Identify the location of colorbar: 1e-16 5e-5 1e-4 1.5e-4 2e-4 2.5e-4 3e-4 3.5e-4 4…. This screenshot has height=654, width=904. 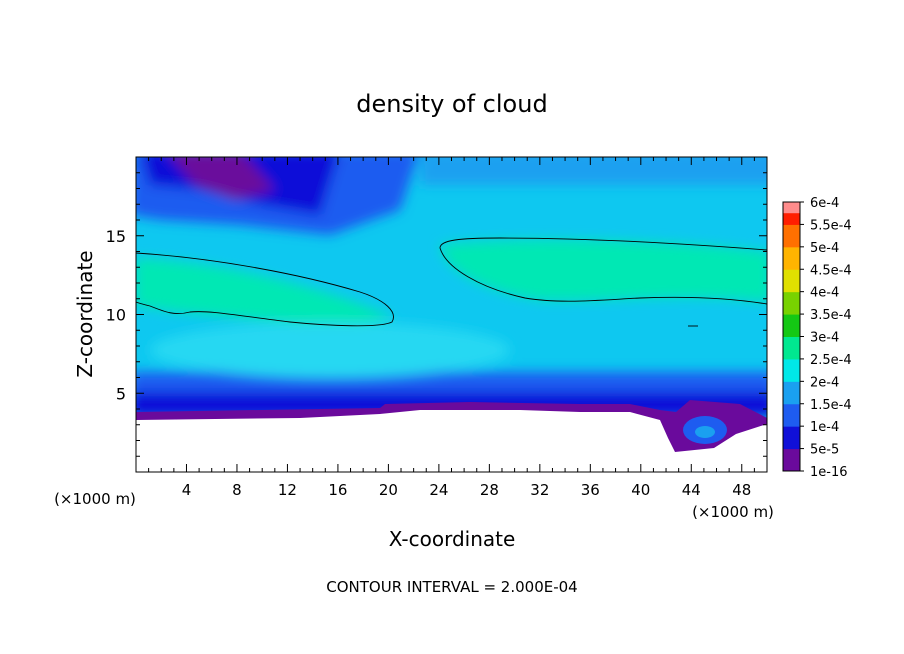
(817, 338).